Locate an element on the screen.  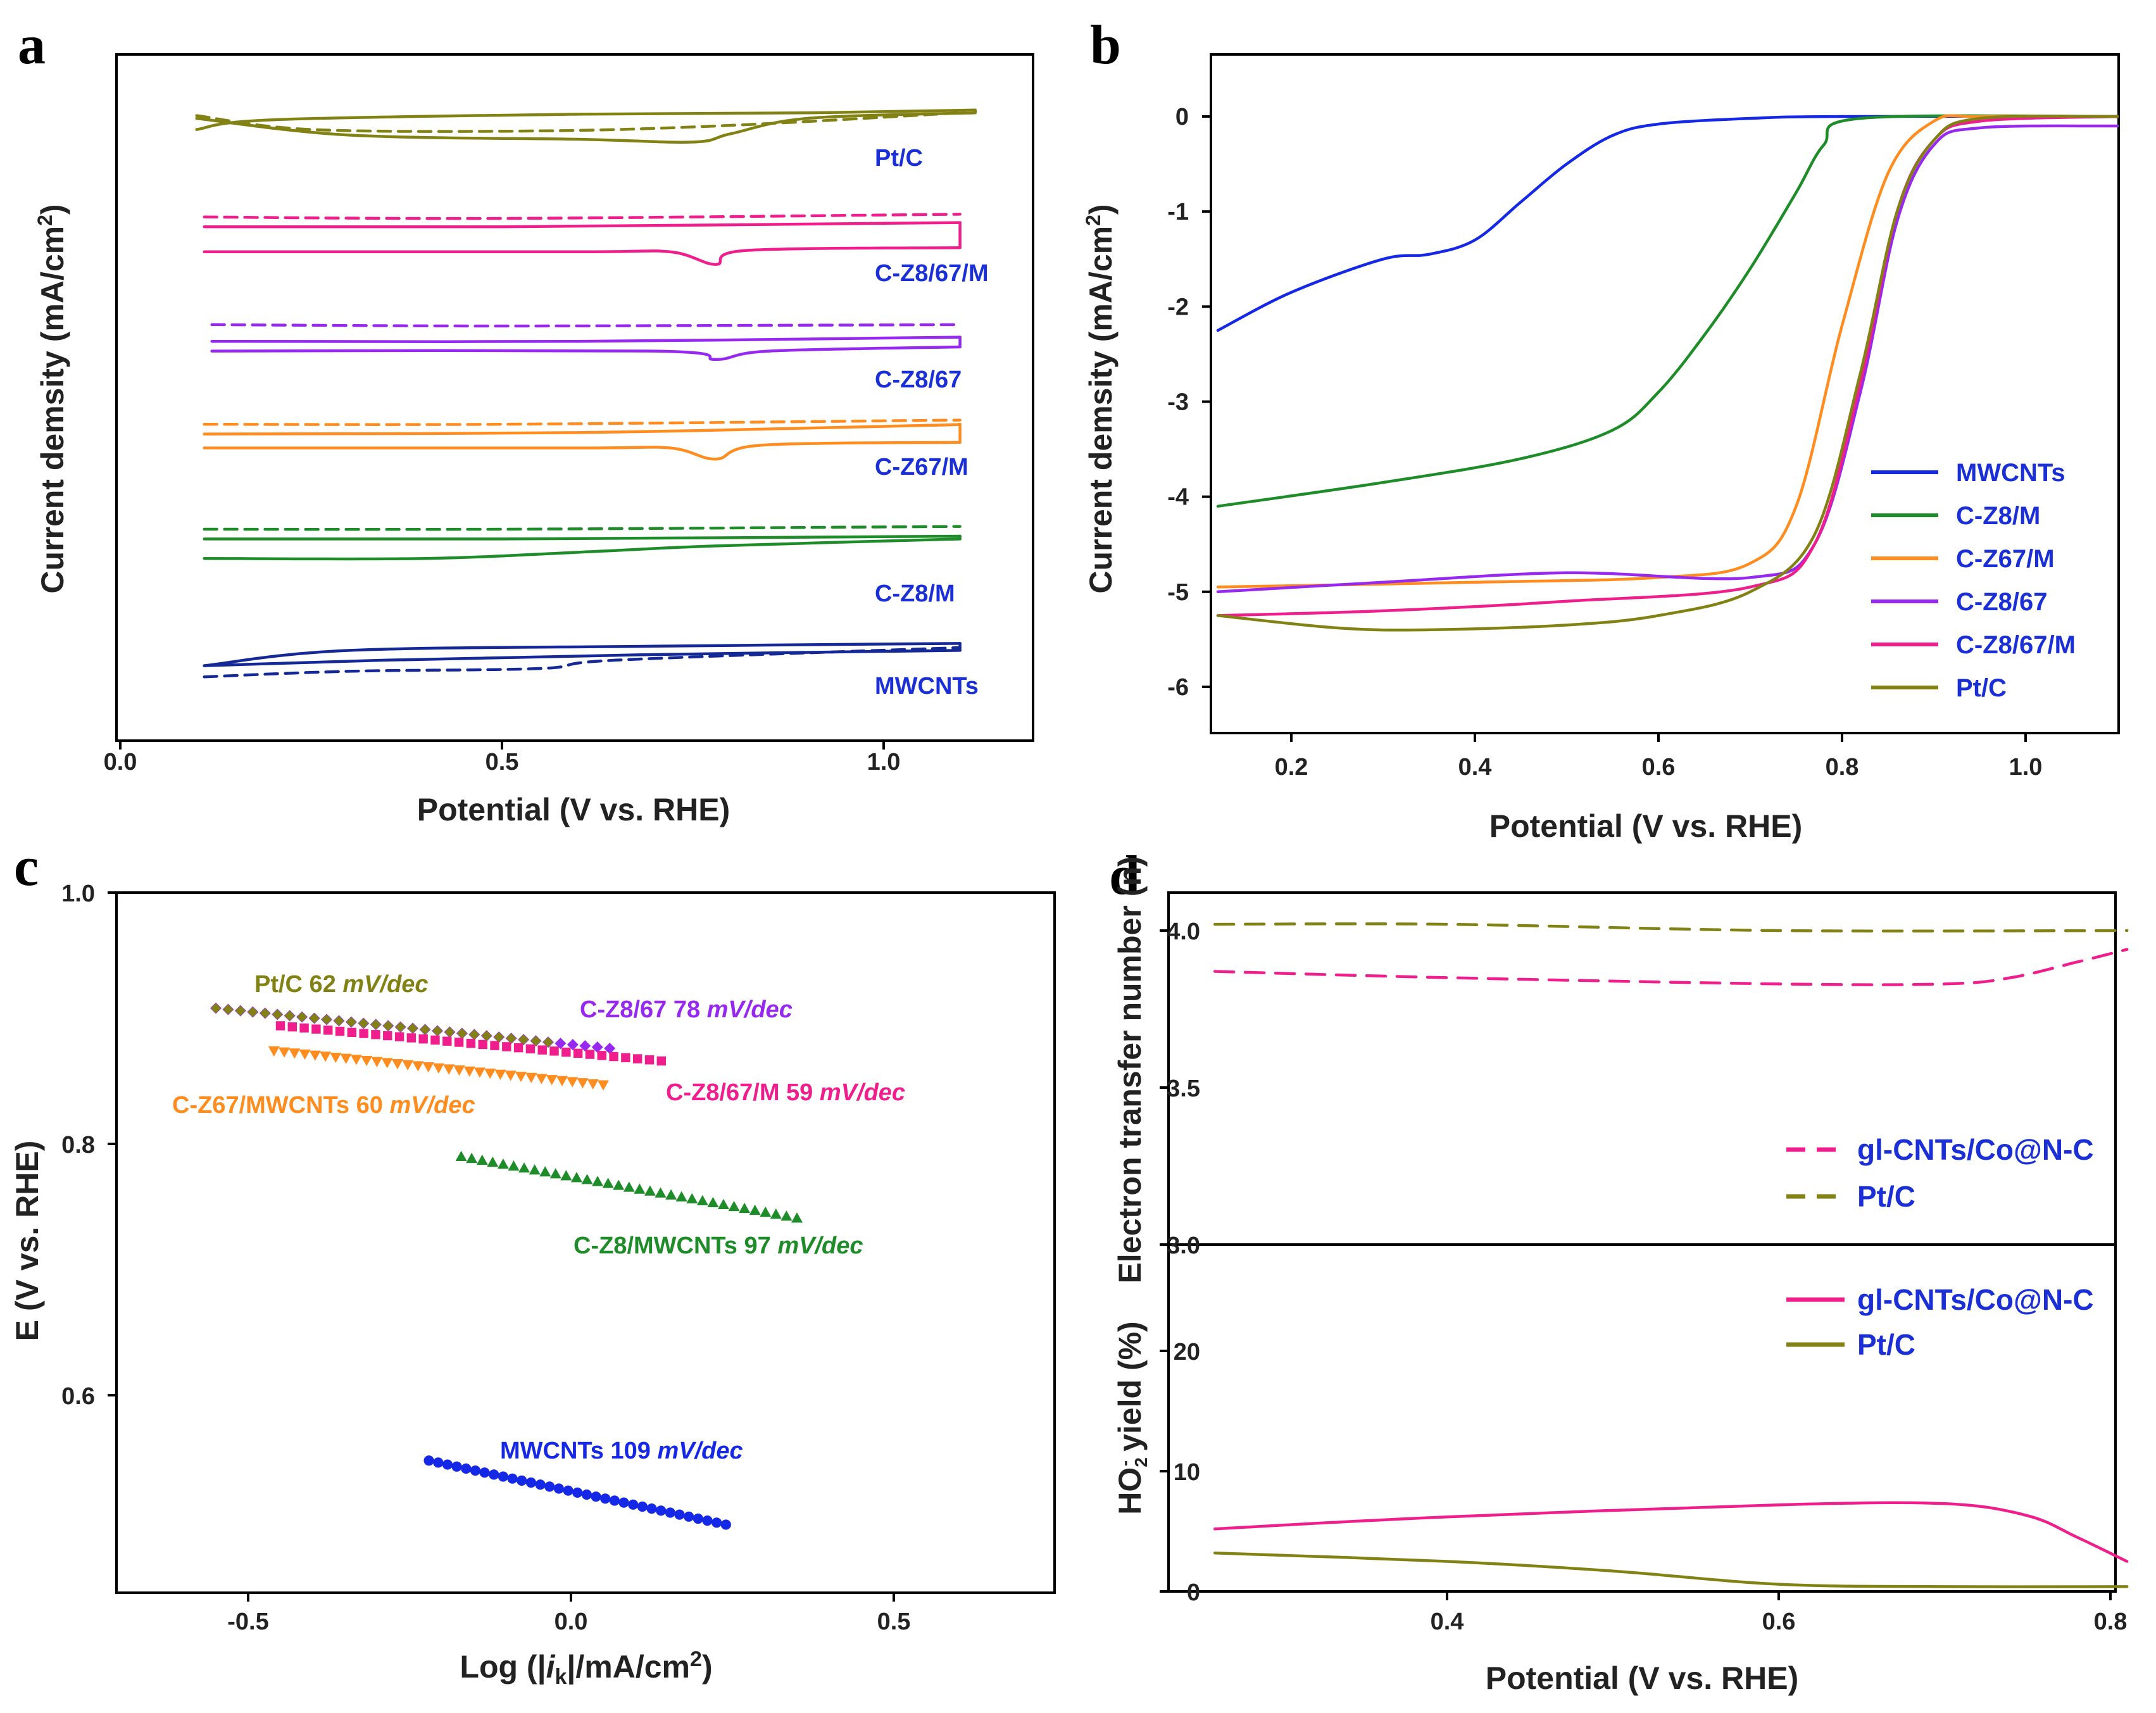
panel-b-legend-label: MWCNTs is located at coordinates (2010, 473).